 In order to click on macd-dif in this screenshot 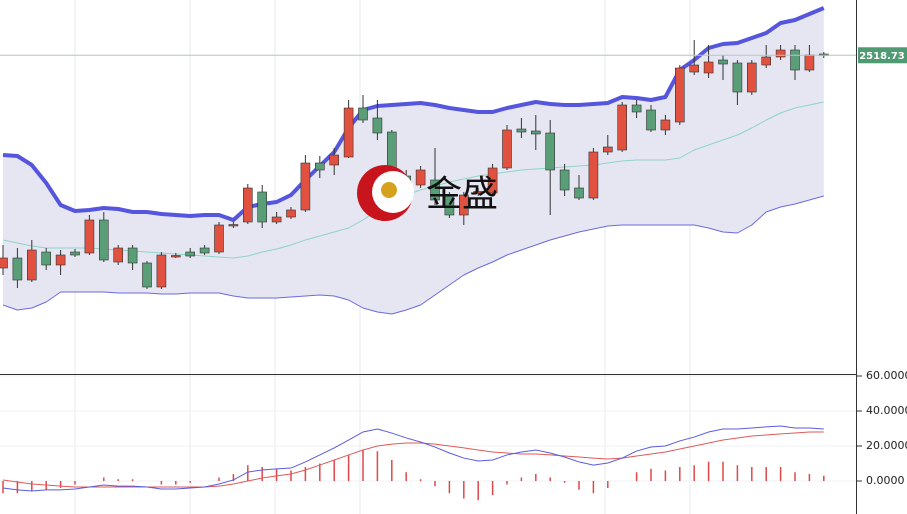, I will do `click(413, 458)`.